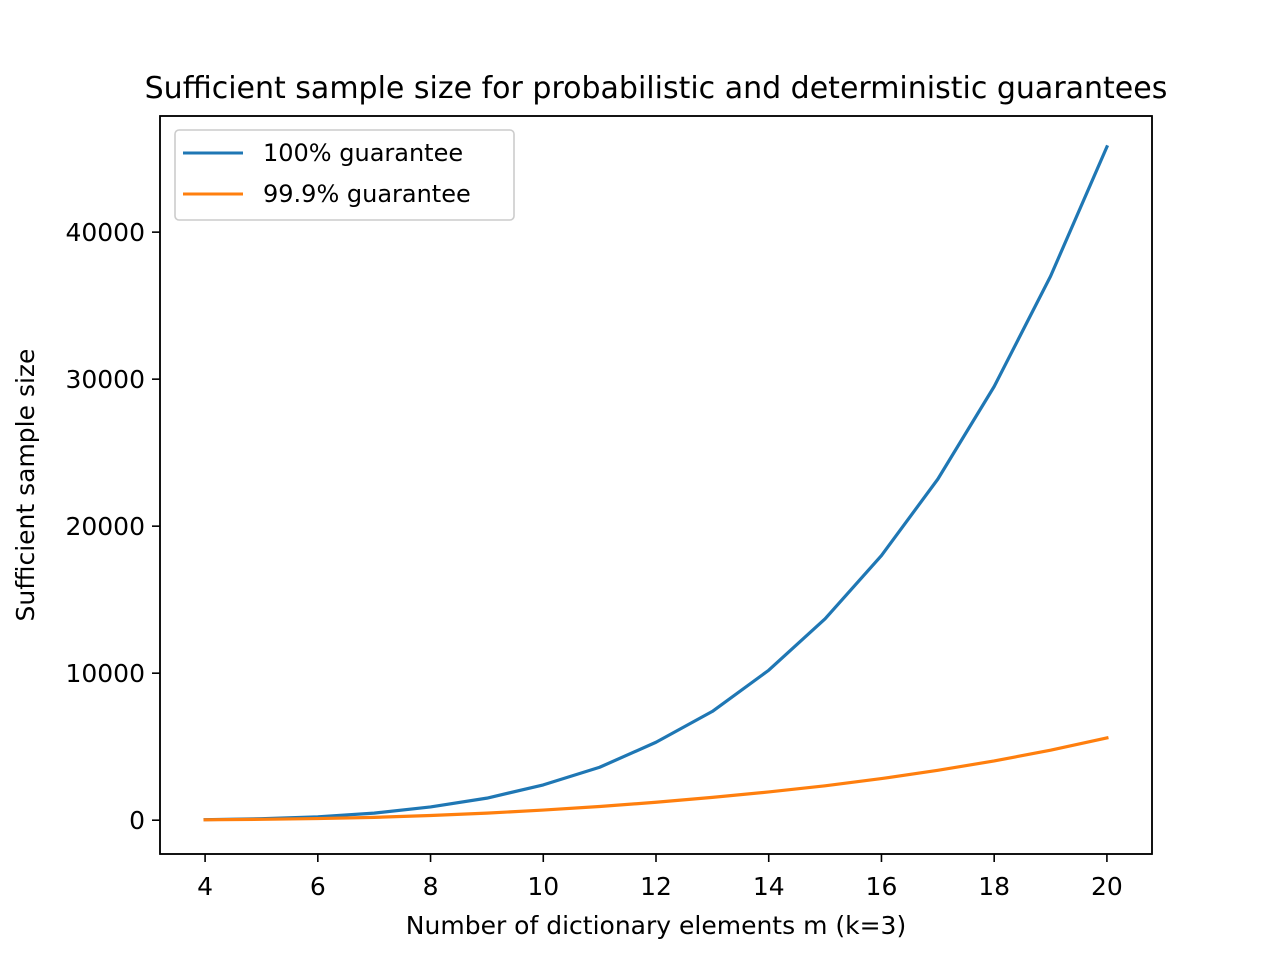 The width and height of the screenshot is (1280, 960). Describe the element at coordinates (318, 886) in the screenshot. I see `x-tick-label: 6` at that location.